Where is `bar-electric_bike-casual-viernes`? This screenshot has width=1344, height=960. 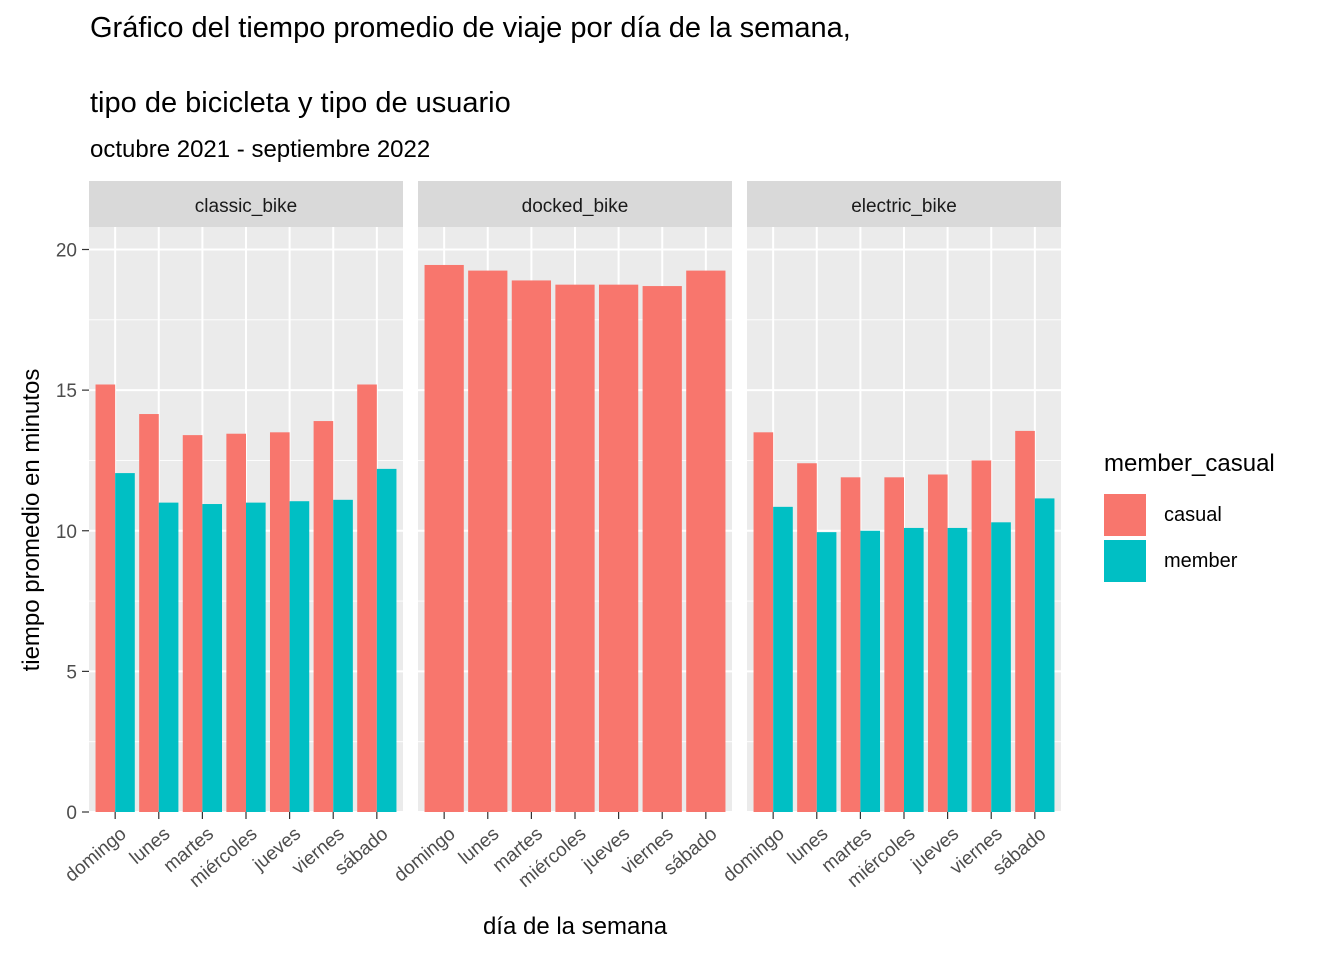
bar-electric_bike-casual-viernes is located at coordinates (981, 636).